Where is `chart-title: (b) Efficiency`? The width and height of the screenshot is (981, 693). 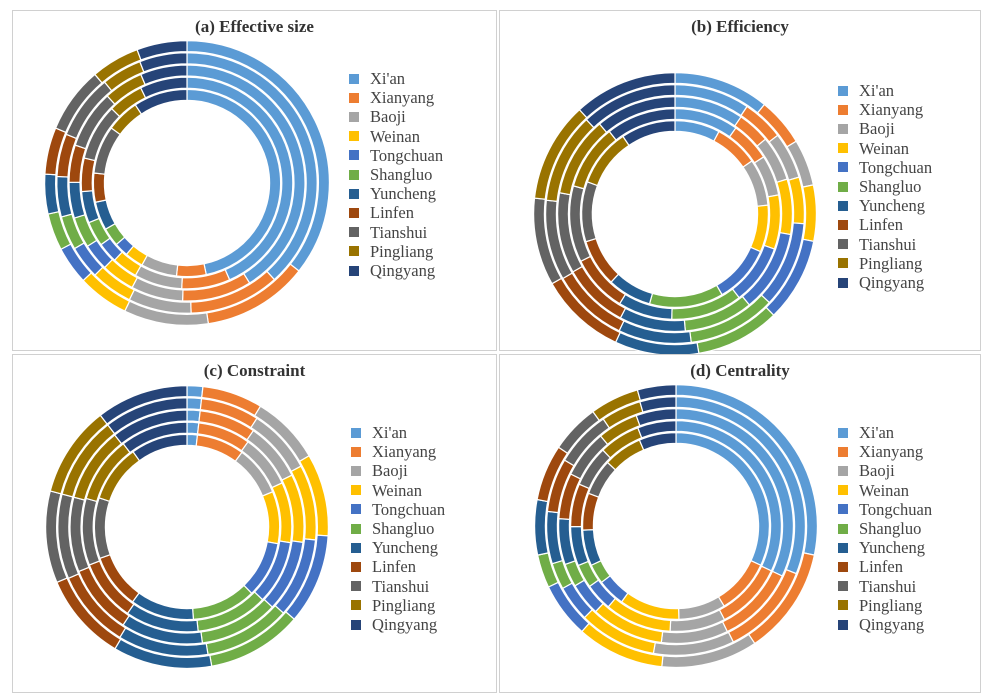 chart-title: (b) Efficiency is located at coordinates (740, 26).